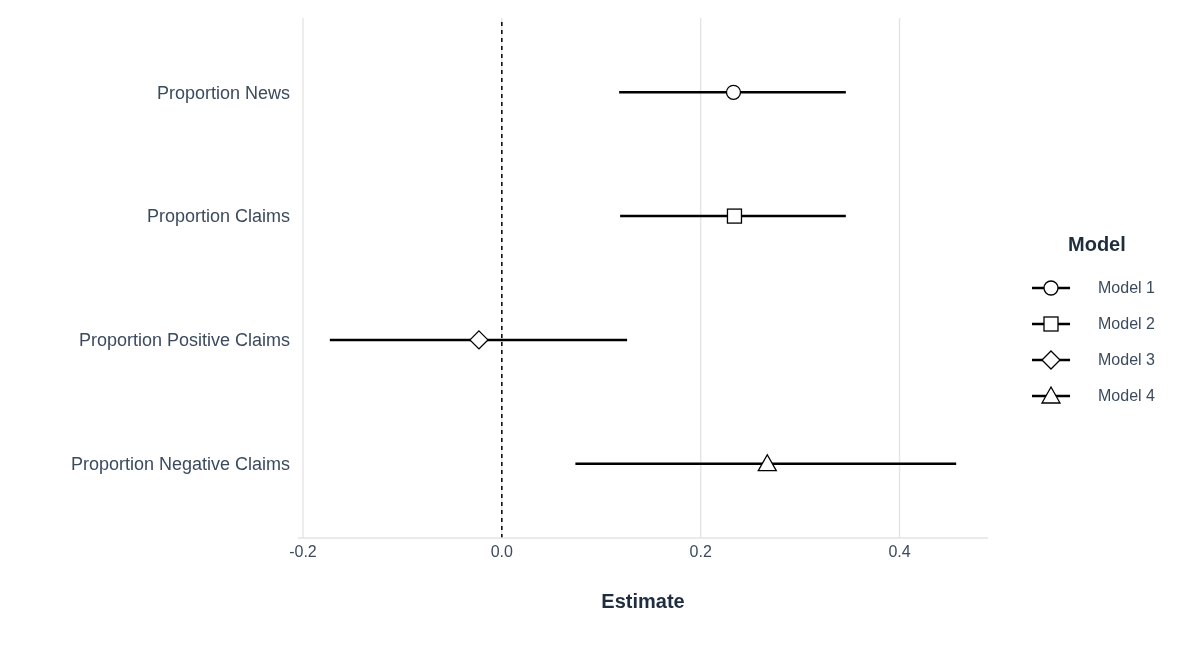  Describe the element at coordinates (899, 552) in the screenshot. I see `x-tick-label: 0.4` at that location.